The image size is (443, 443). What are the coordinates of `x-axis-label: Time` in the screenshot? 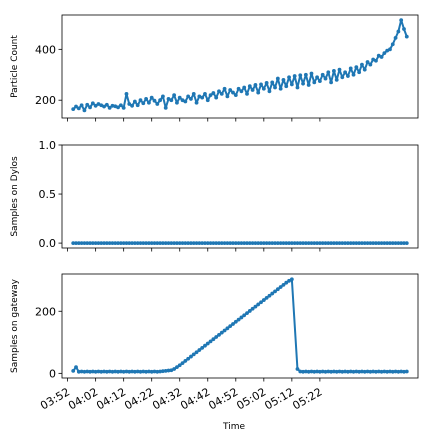 It's located at (233, 427).